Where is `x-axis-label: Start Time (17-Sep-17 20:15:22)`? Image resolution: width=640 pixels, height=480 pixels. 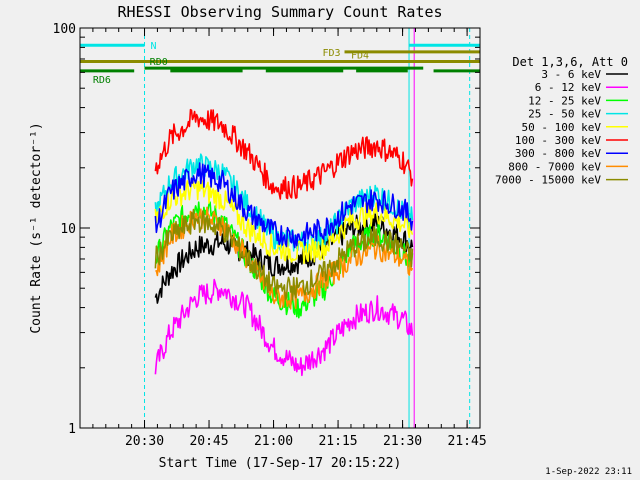 x-axis-label: Start Time (17-Sep-17 20:15:22) is located at coordinates (280, 463).